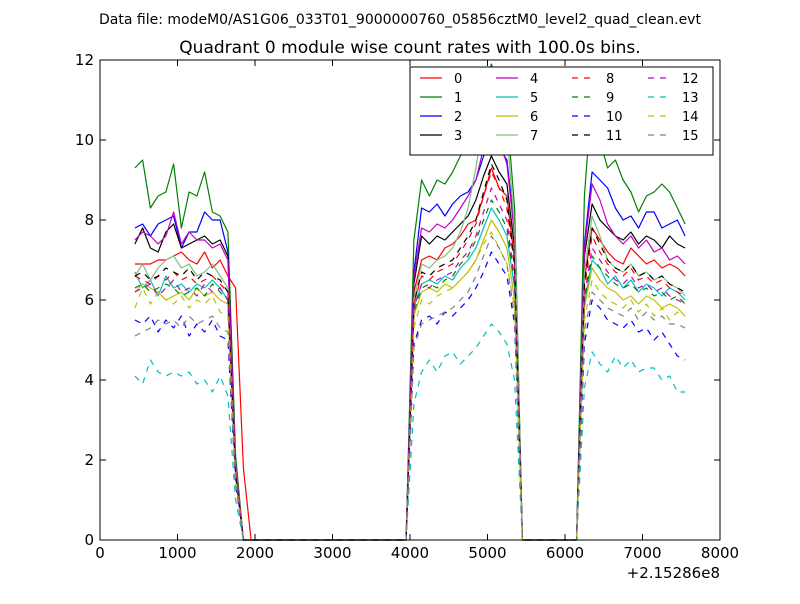  Describe the element at coordinates (458, 136) in the screenshot. I see `legend-label-3: 3` at that location.